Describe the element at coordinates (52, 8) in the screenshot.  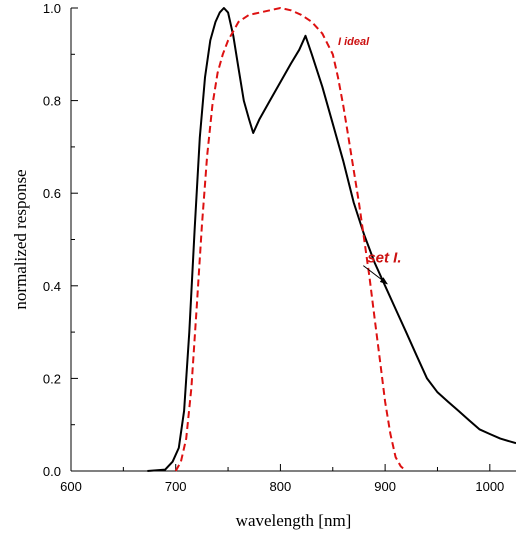
I see `y-tick-label: 1.0` at that location.